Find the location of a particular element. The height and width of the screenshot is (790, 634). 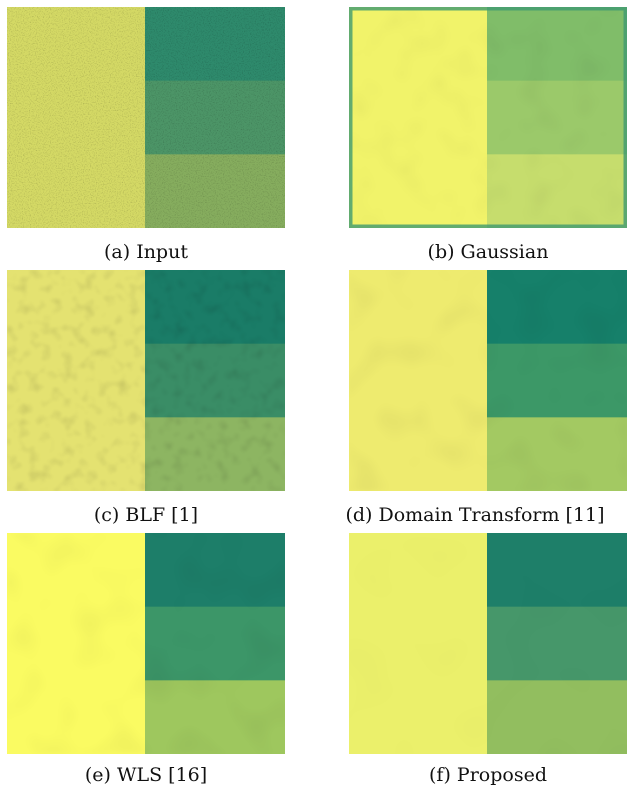

panel-blf-image is located at coordinates (146, 380).